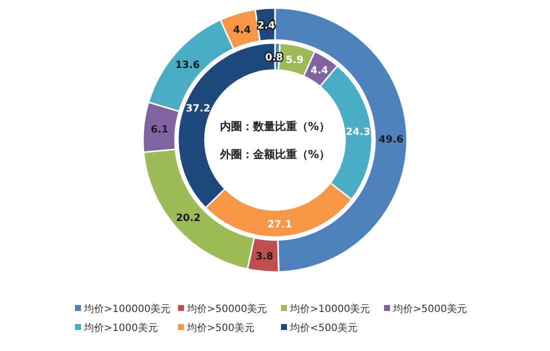 The width and height of the screenshot is (550, 351). Describe the element at coordinates (220, 328) in the screenshot. I see `legend-label: 均价>500美元` at that location.